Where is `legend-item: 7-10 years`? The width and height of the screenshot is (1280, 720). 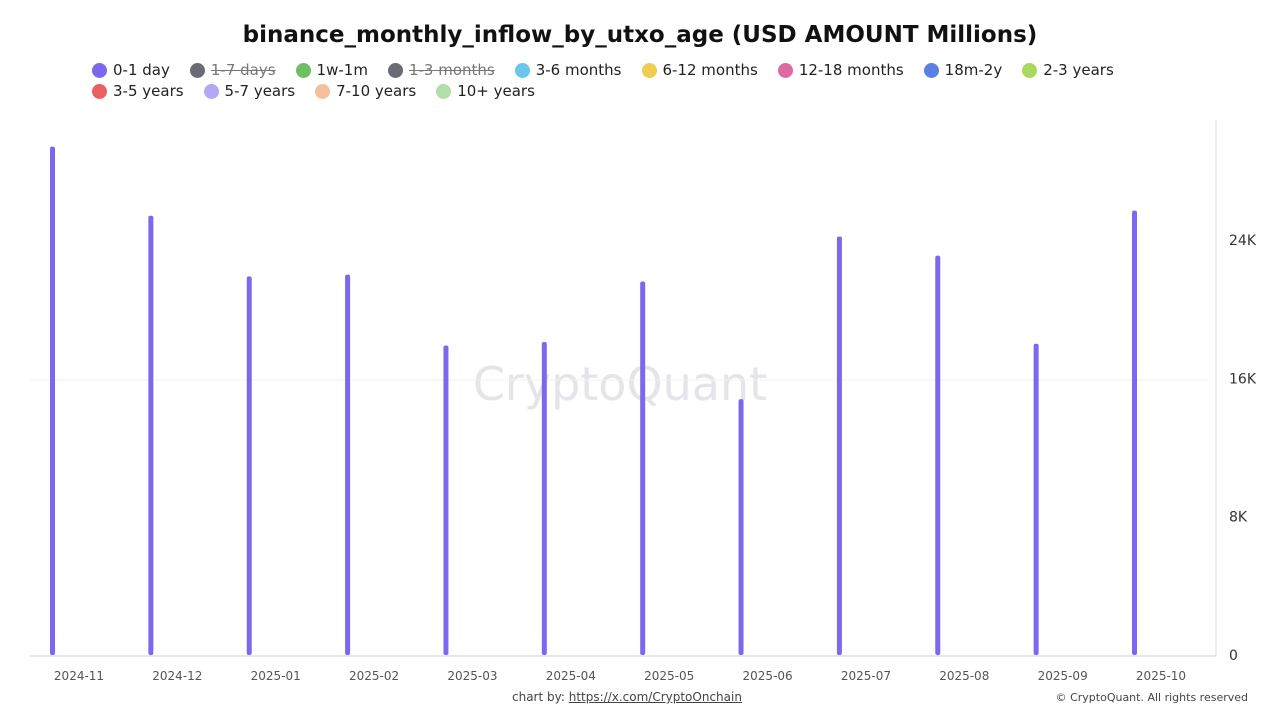
legend-item: 7-10 years is located at coordinates (365, 91).